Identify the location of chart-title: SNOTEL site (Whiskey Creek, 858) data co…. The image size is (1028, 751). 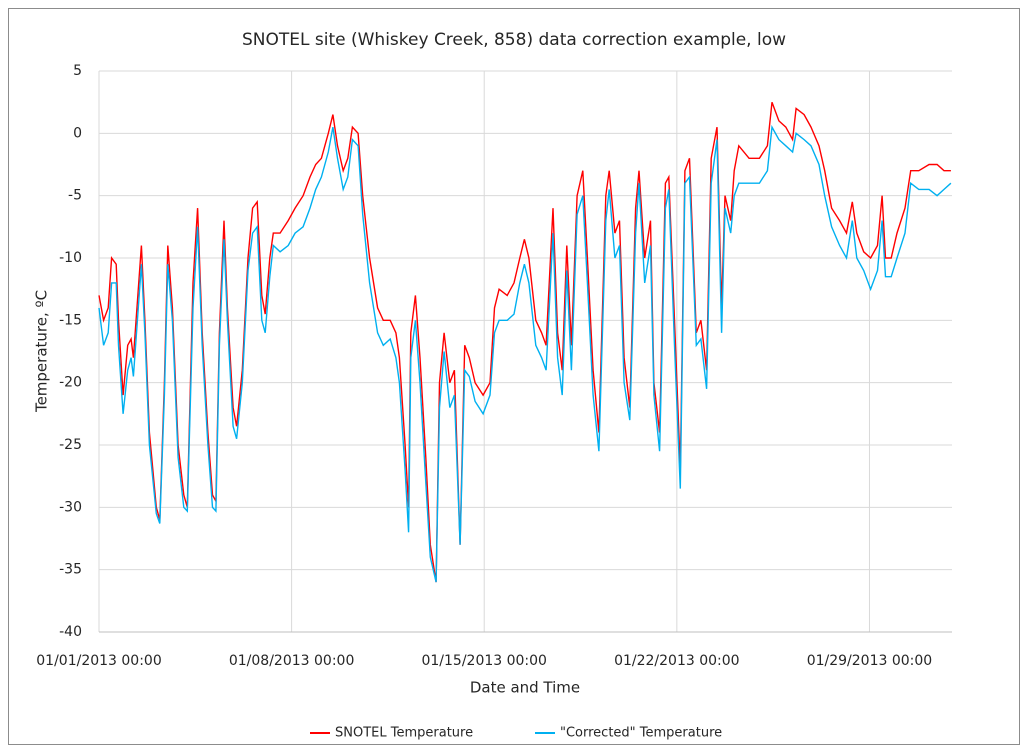
(514, 40).